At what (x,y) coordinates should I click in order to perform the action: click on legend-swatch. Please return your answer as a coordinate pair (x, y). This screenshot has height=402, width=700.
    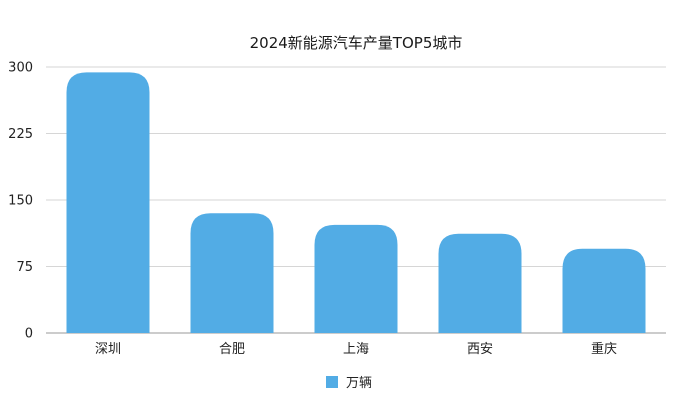
    Looking at the image, I should click on (332, 382).